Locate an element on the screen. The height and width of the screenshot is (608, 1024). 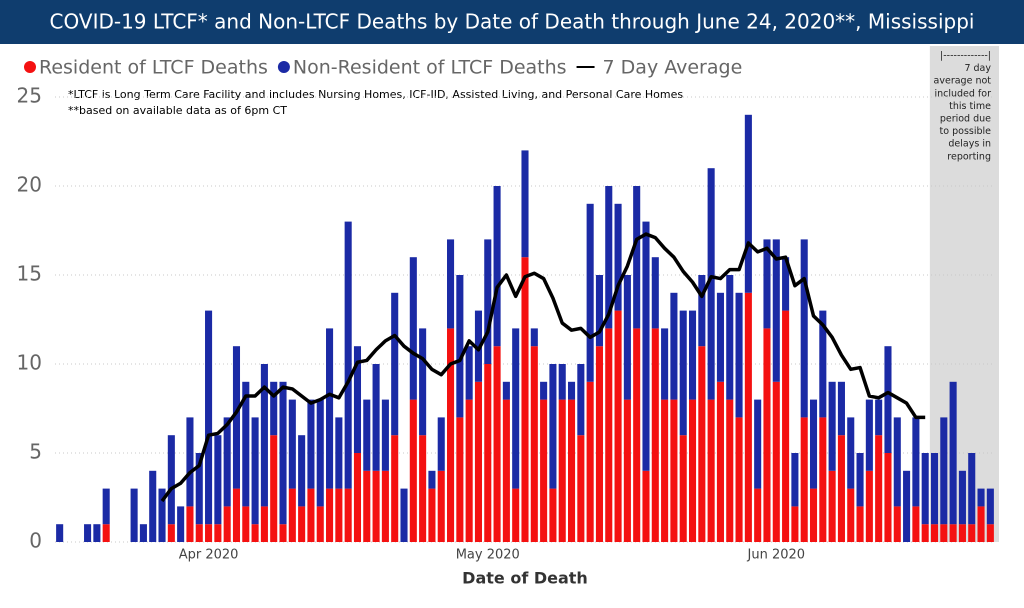
x-tick-label: May 2020 is located at coordinates (488, 555).